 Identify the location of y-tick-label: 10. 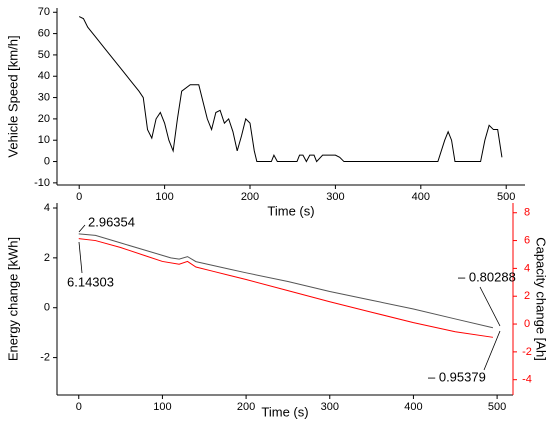
(44, 140).